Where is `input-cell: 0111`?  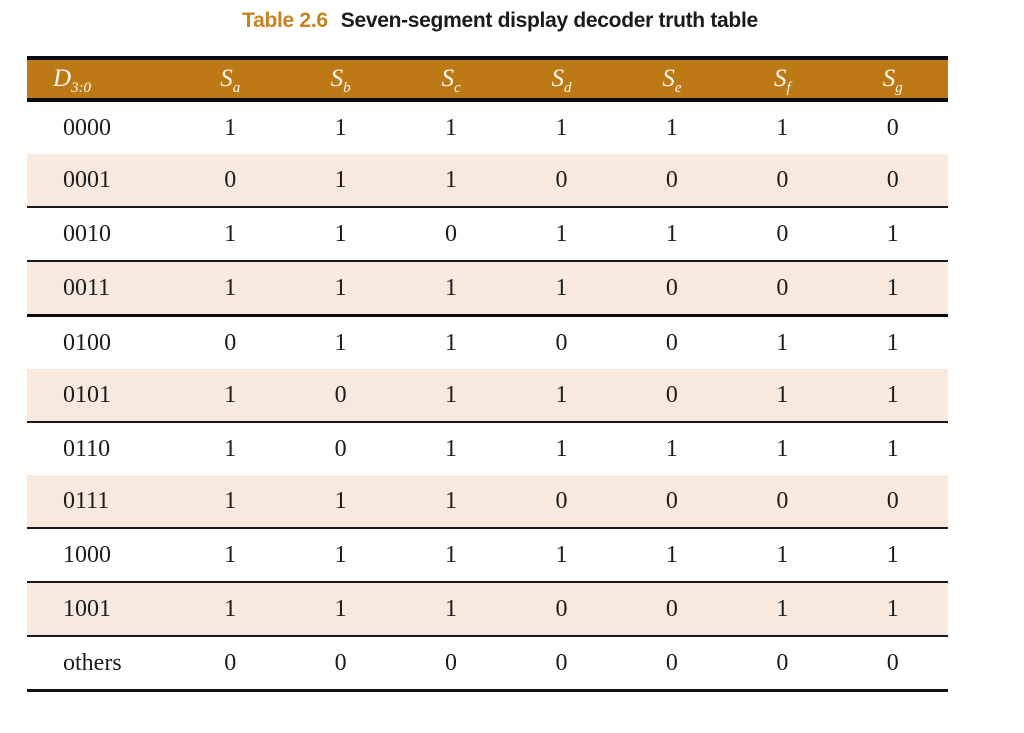
input-cell: 0111 is located at coordinates (101, 502).